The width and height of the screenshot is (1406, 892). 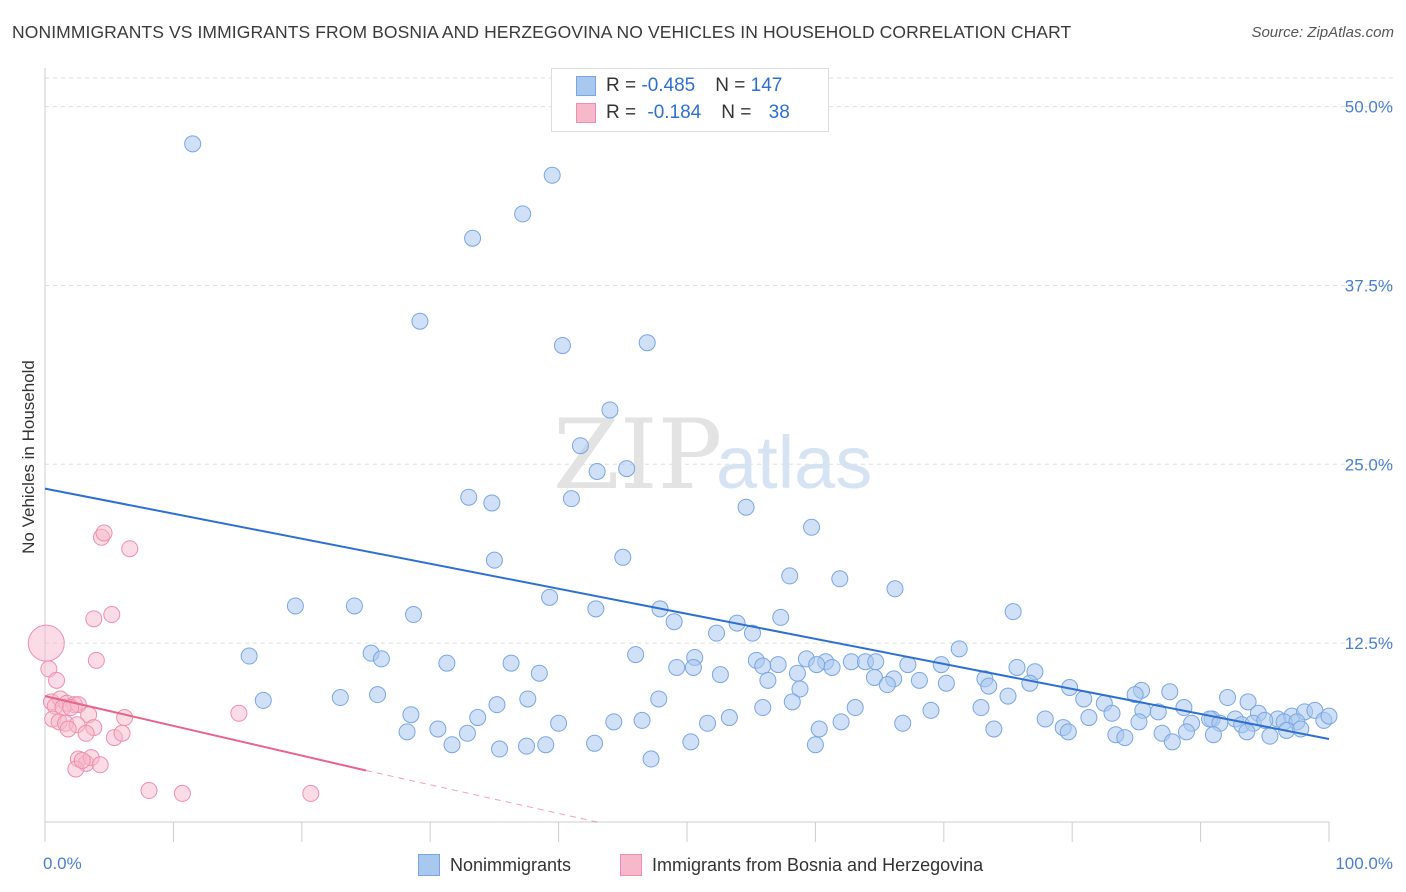 I want to click on trend-line-bosnia, so click(x=205, y=733).